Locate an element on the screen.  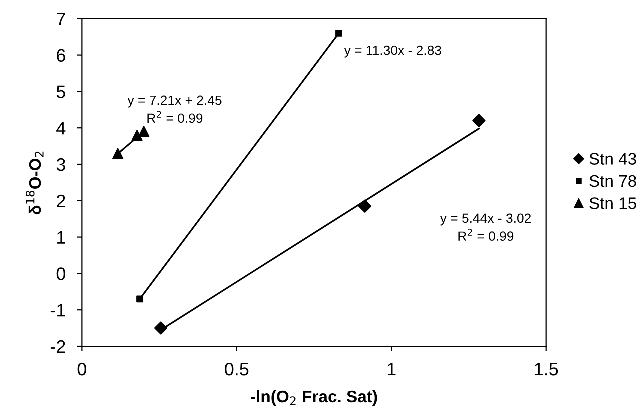
legend-label: Stn 43 is located at coordinates (613, 159).